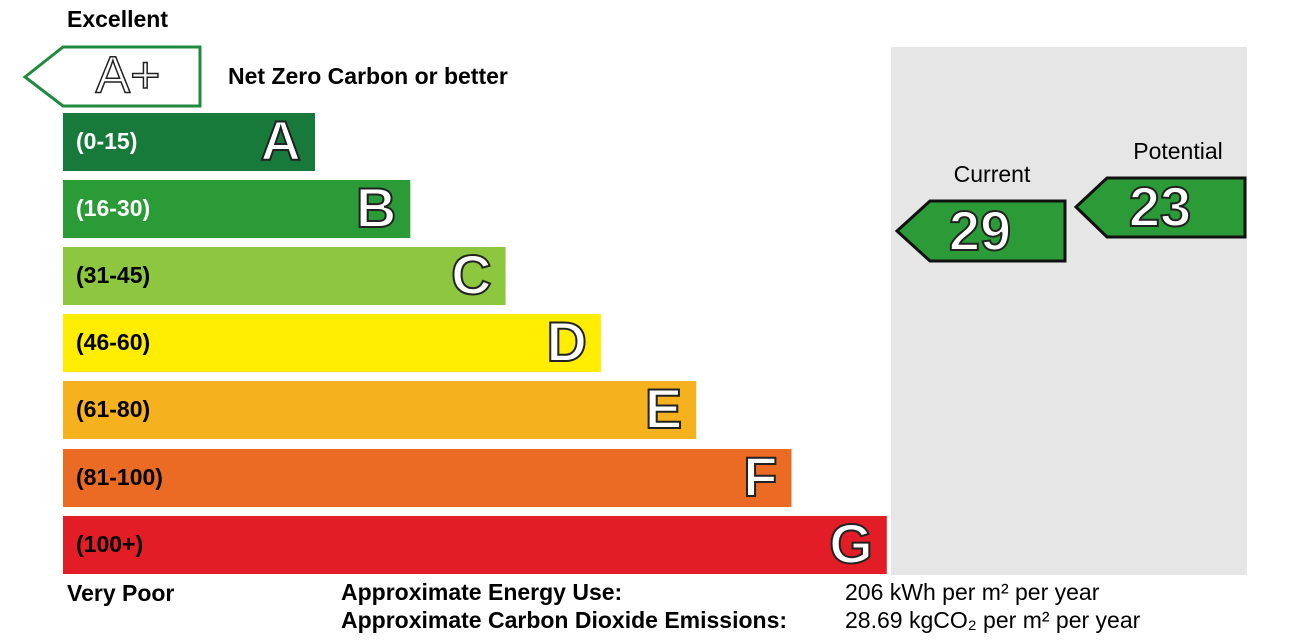 The width and height of the screenshot is (1306, 642). What do you see at coordinates (481, 592) in the screenshot?
I see `summary-label: Approximate Energy Use:` at bounding box center [481, 592].